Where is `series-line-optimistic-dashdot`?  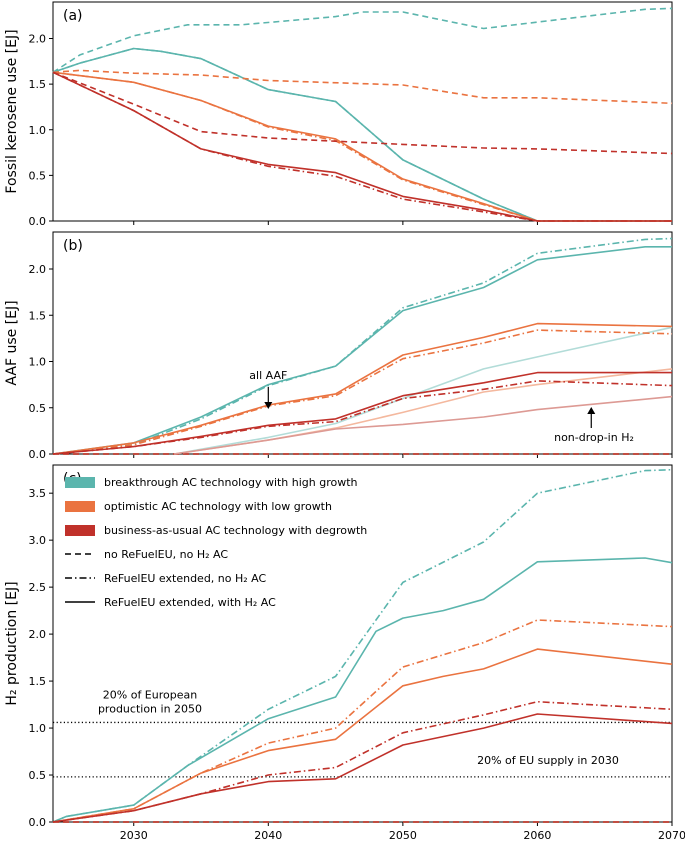
series-line-optimistic-dashdot is located at coordinates (362, 392).